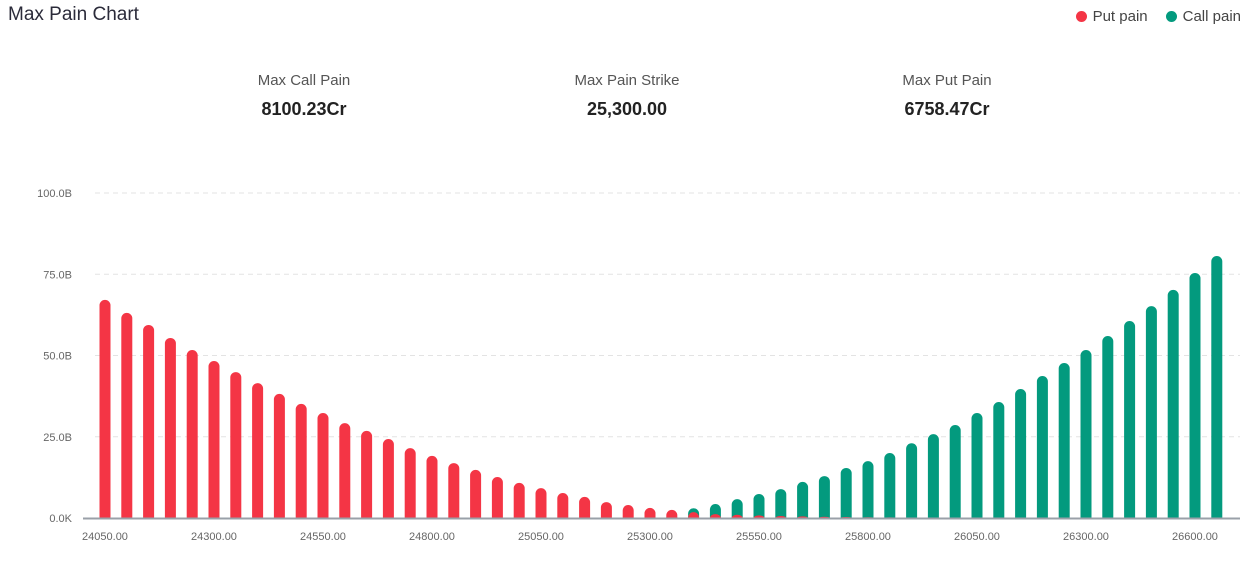 Image resolution: width=1259 pixels, height=582 pixels. What do you see at coordinates (650, 537) in the screenshot?
I see `x-tick-label: 25300.00` at bounding box center [650, 537].